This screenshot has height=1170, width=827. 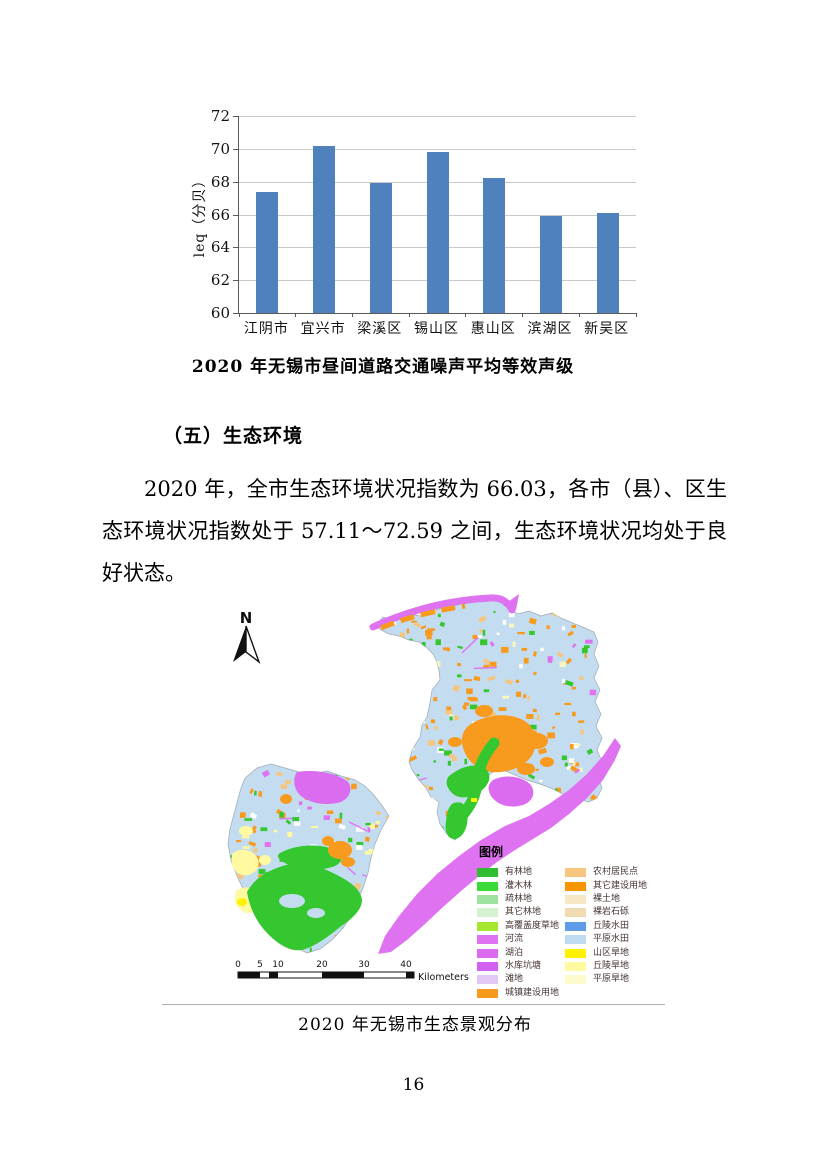 I want to click on legend-label: 其它建设用地, so click(x=620, y=885).